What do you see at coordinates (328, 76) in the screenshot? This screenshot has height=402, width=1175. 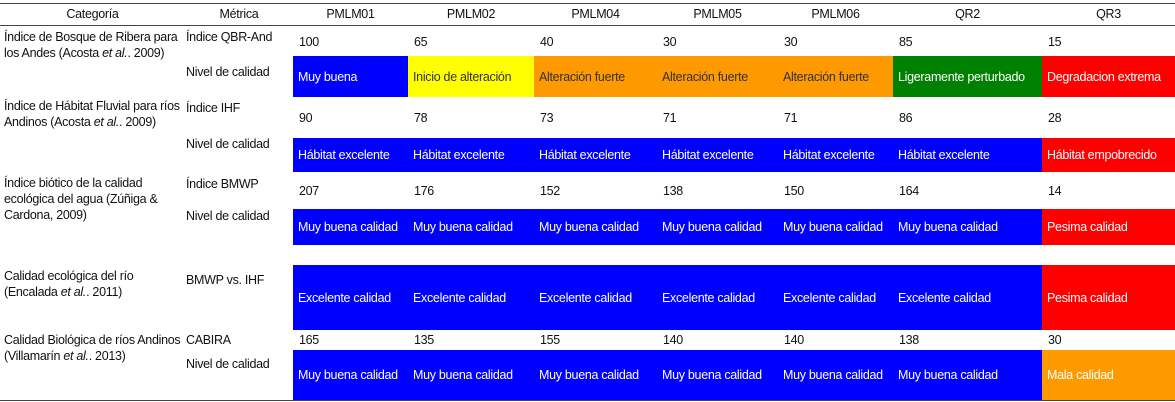 I see `quality-text: Muy buena` at bounding box center [328, 76].